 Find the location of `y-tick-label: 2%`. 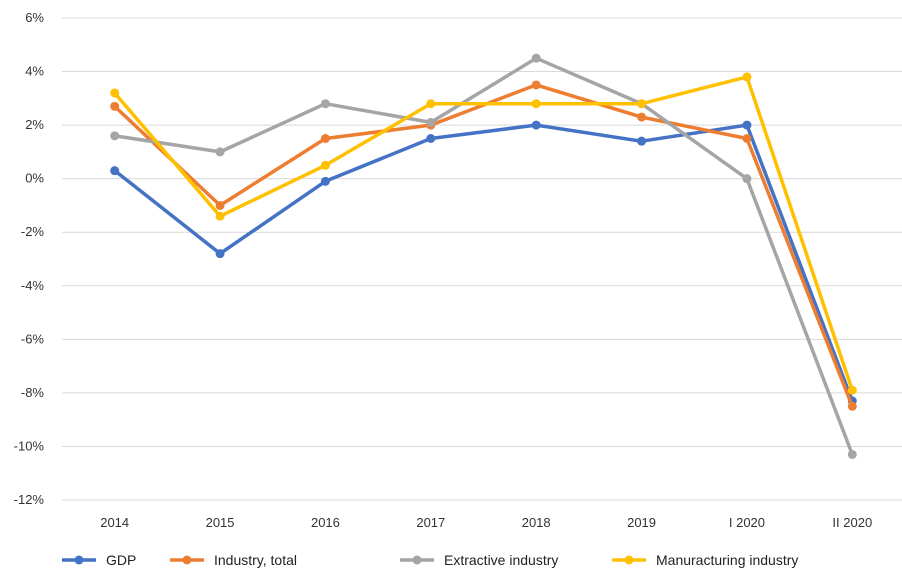

y-tick-label: 2% is located at coordinates (34, 124).